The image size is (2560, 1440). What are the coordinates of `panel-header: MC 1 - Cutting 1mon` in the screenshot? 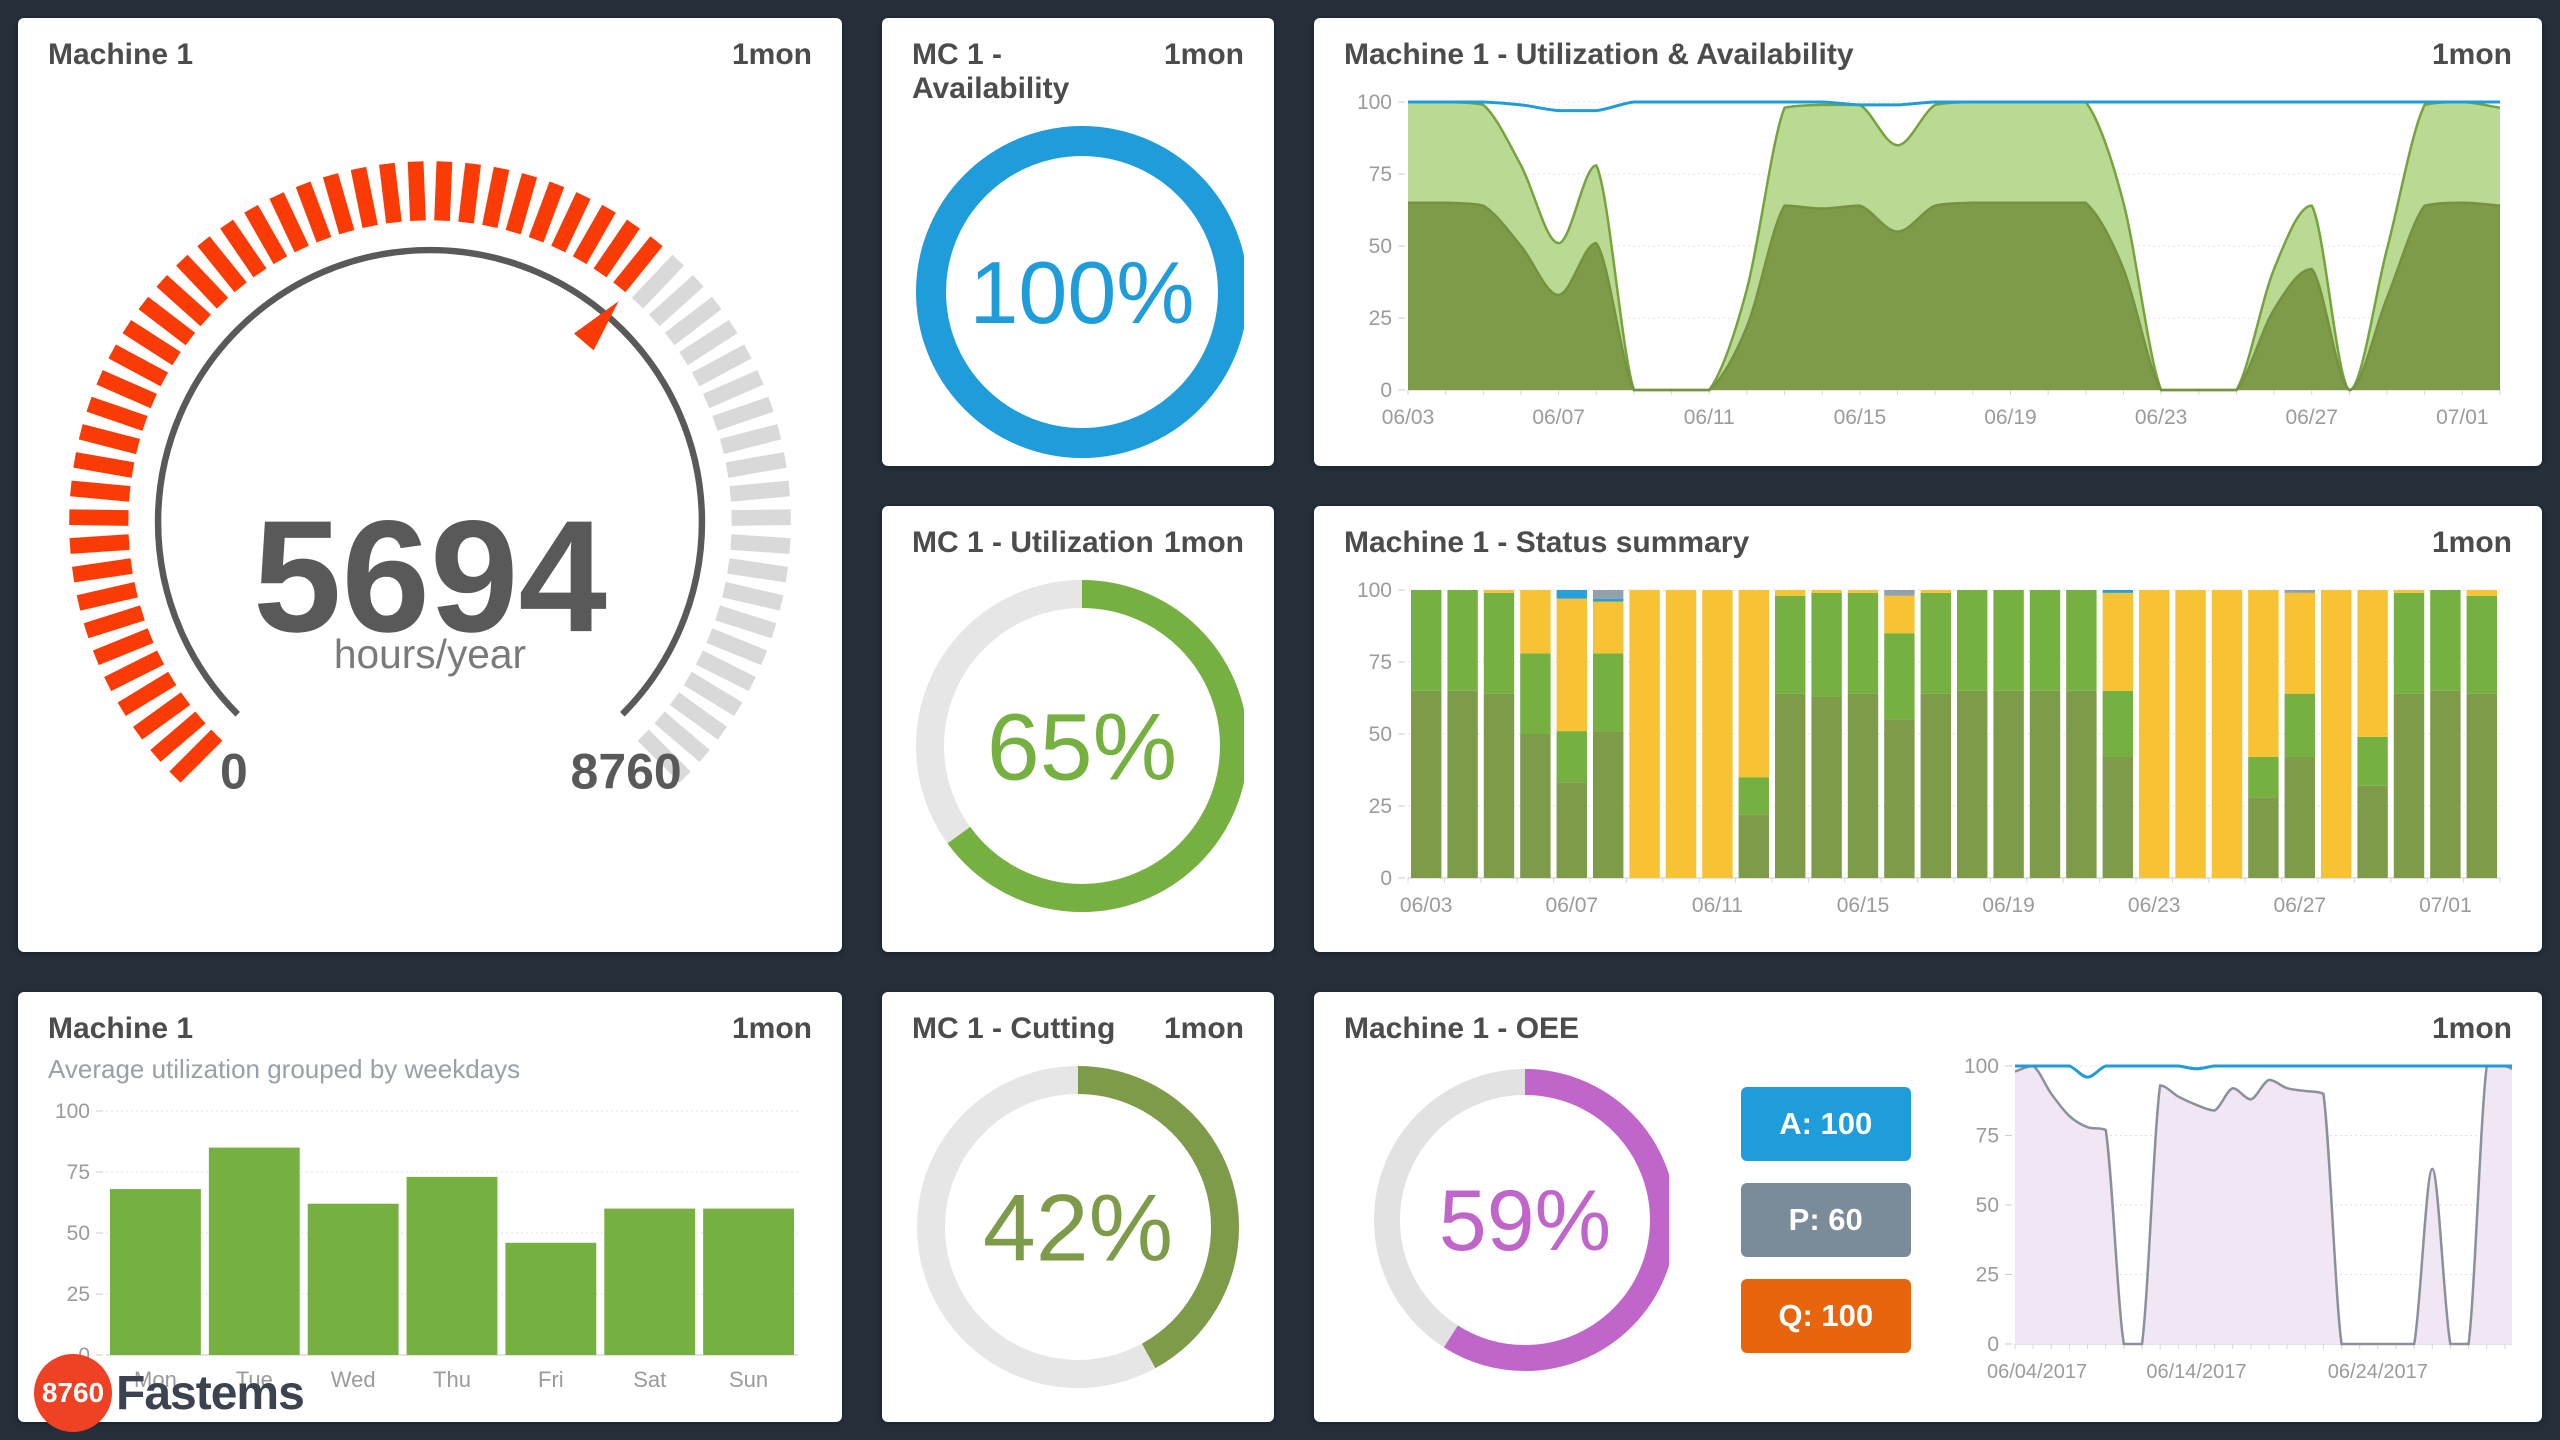 It's located at (1078, 1029).